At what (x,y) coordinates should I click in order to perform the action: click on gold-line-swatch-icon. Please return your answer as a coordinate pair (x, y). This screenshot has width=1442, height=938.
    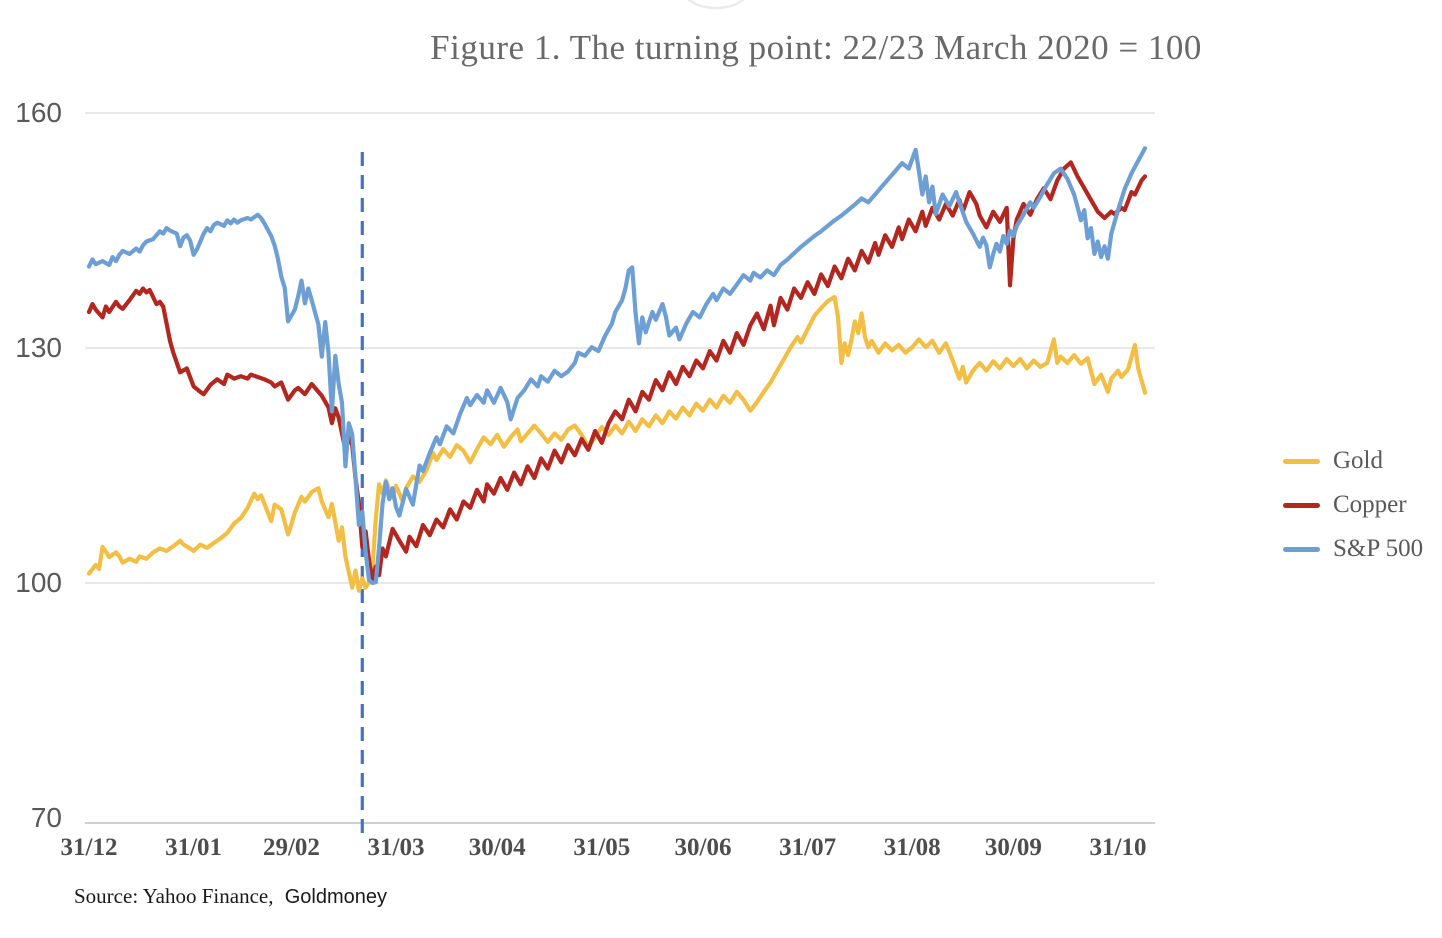
    Looking at the image, I should click on (1301, 461).